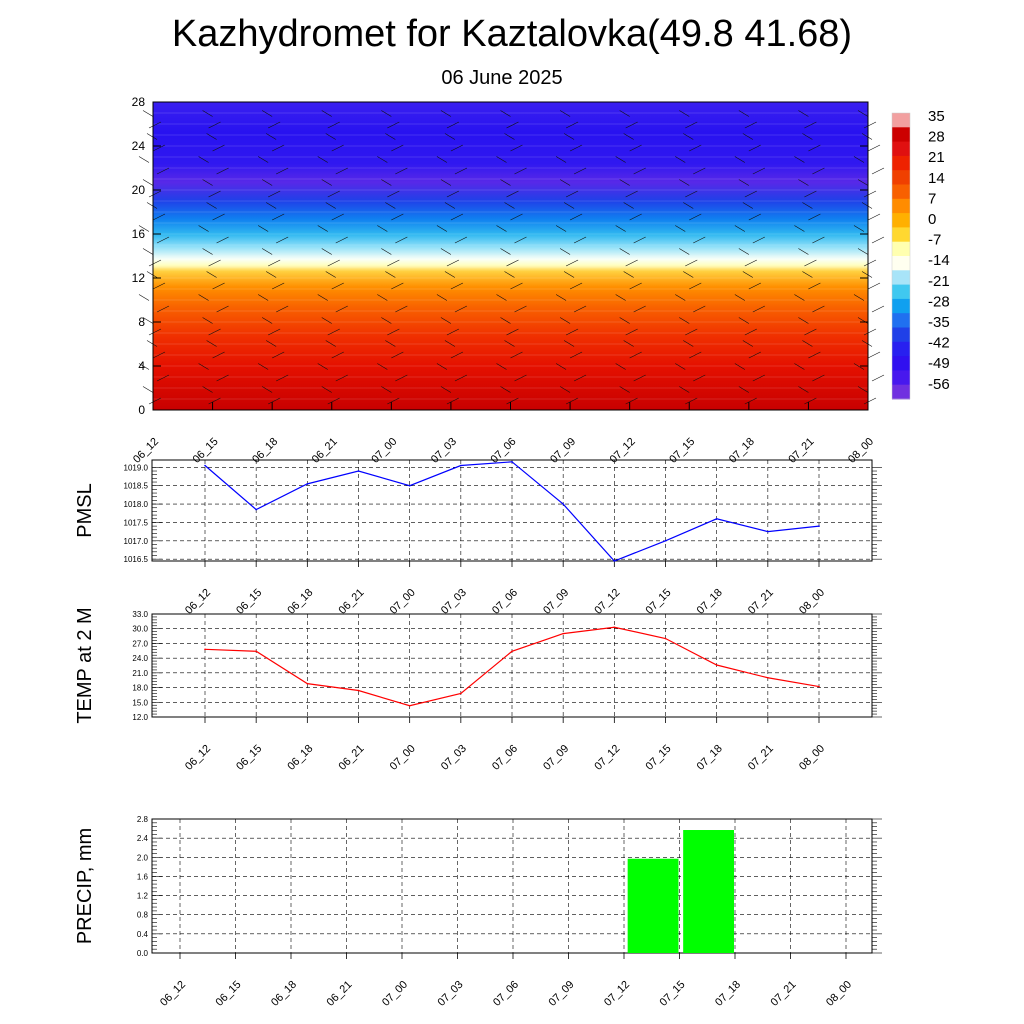 The height and width of the screenshot is (1024, 1024). Describe the element at coordinates (140, 629) in the screenshot. I see `y-tick-label: 30.0` at that location.